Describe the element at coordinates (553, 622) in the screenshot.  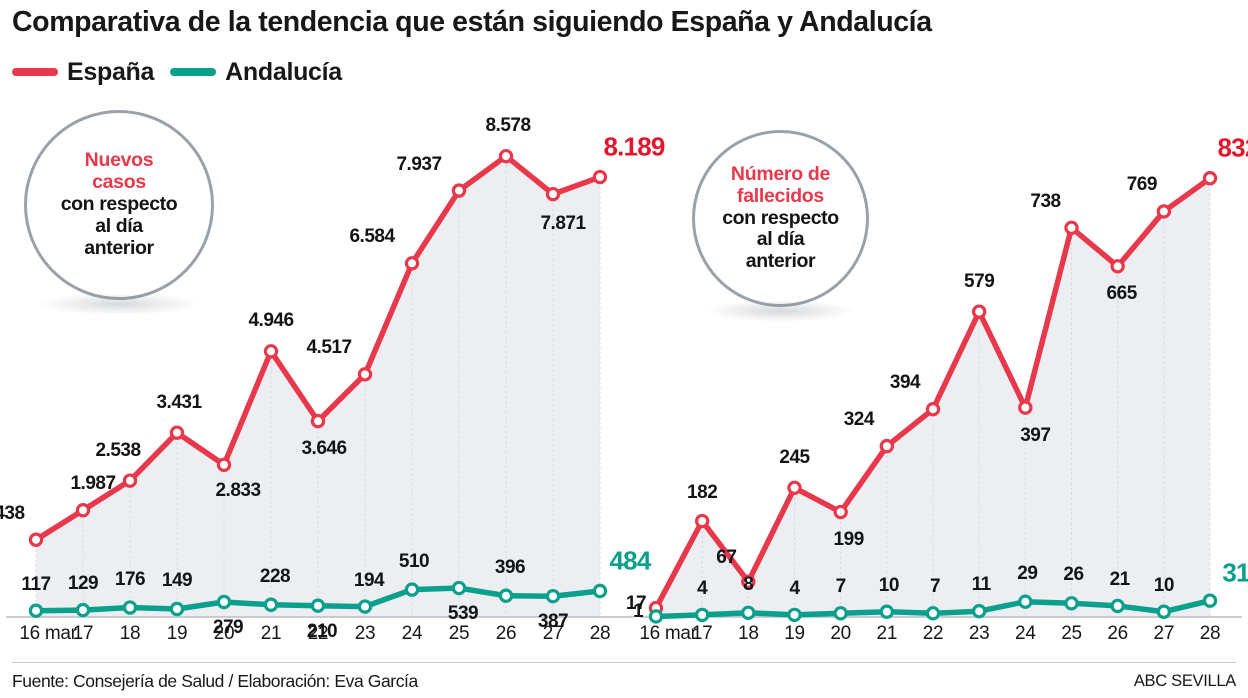
I see `data-label: 387` at that location.